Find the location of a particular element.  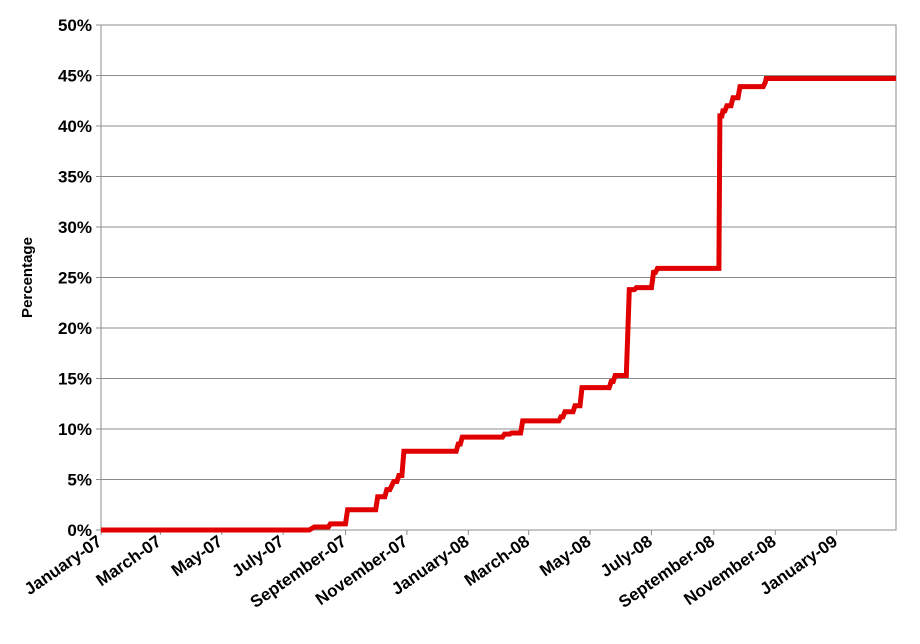

y-tick-label: 10% is located at coordinates (75, 429).